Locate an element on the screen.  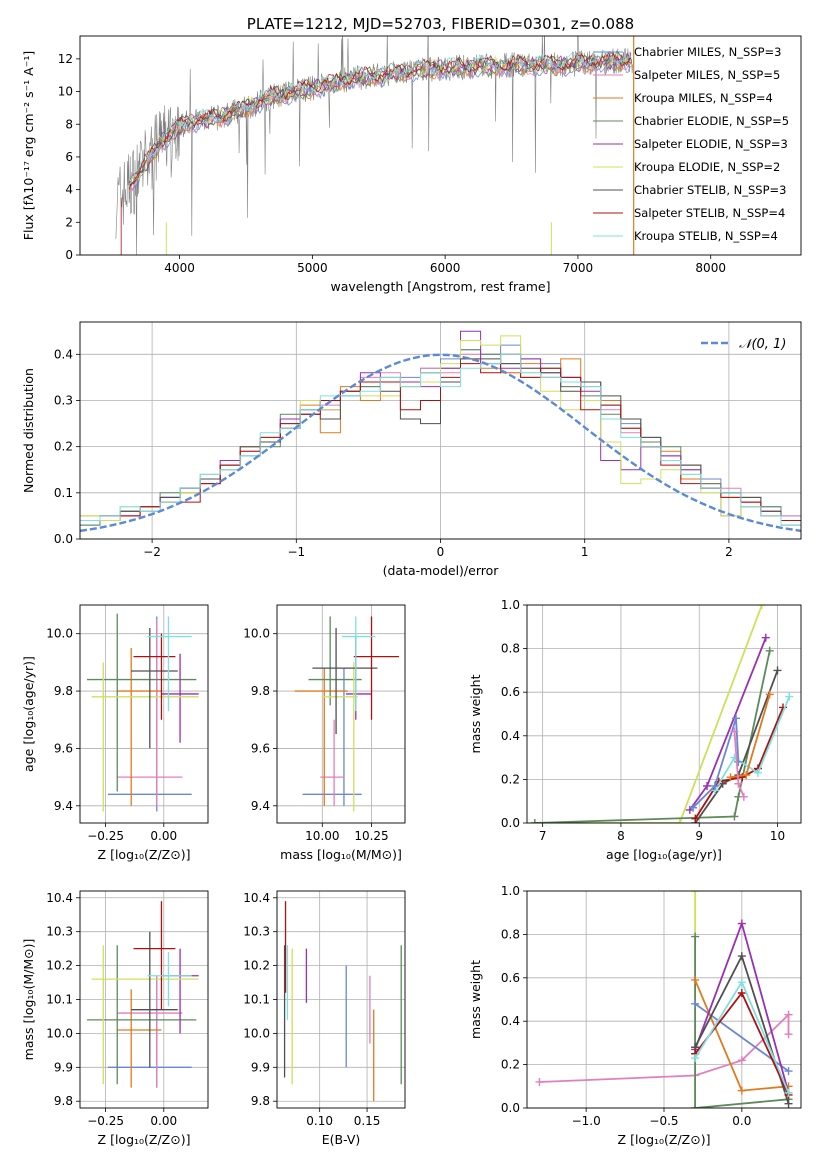
series-kroupa-elodie is located at coordinates (648, 714).